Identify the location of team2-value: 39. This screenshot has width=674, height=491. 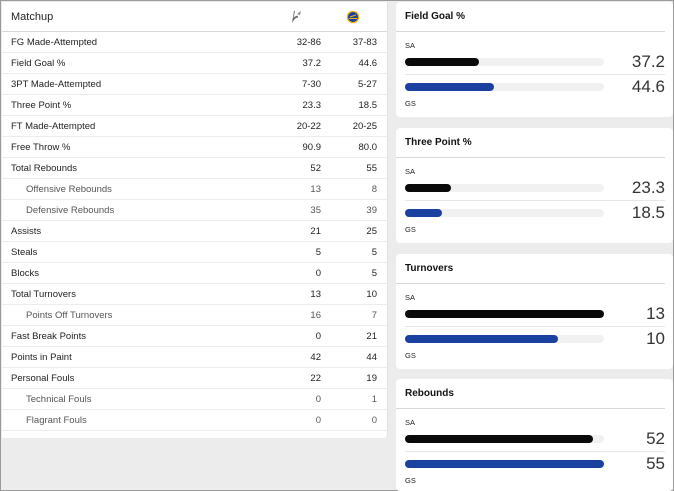
(371, 210).